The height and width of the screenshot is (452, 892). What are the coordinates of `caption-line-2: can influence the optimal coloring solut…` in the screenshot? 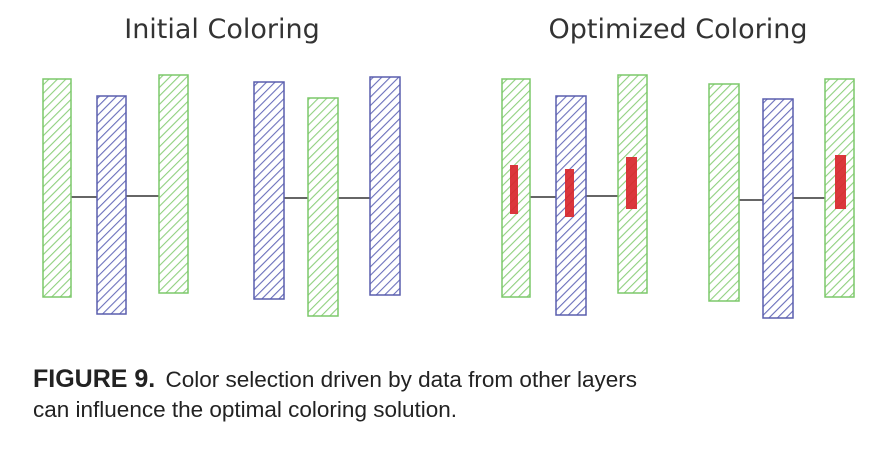 It's located at (245, 409).